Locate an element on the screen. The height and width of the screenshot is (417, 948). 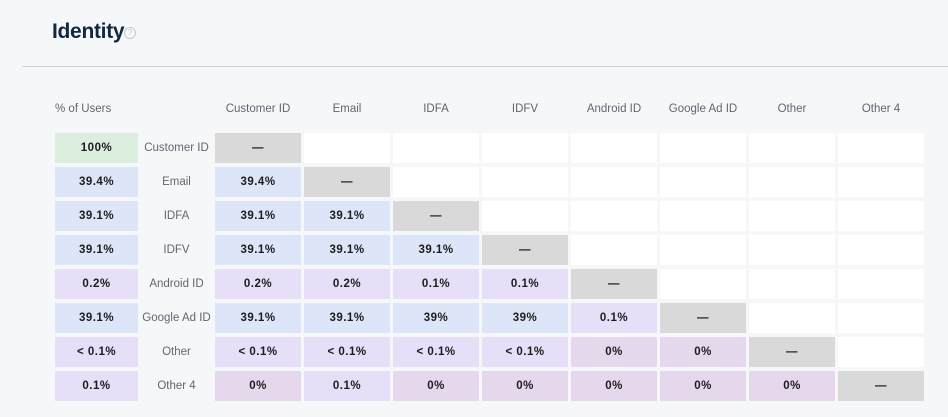
row-label: Other is located at coordinates (176, 352).